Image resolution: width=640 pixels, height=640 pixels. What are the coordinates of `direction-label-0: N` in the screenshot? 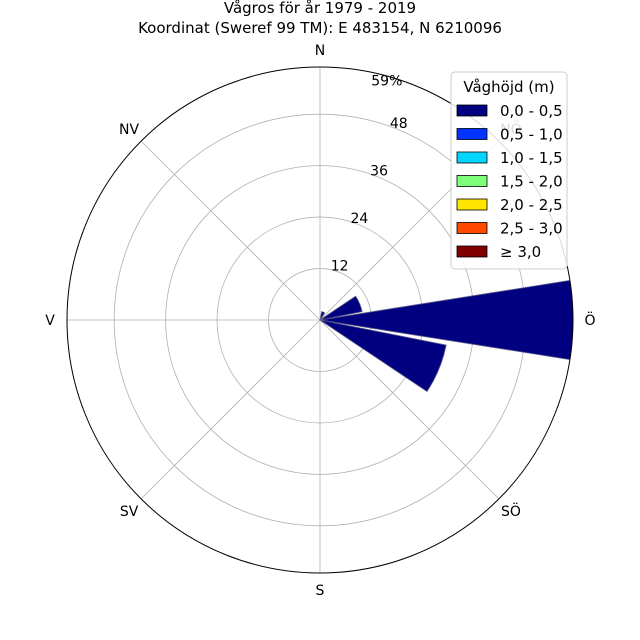 It's located at (320, 51).